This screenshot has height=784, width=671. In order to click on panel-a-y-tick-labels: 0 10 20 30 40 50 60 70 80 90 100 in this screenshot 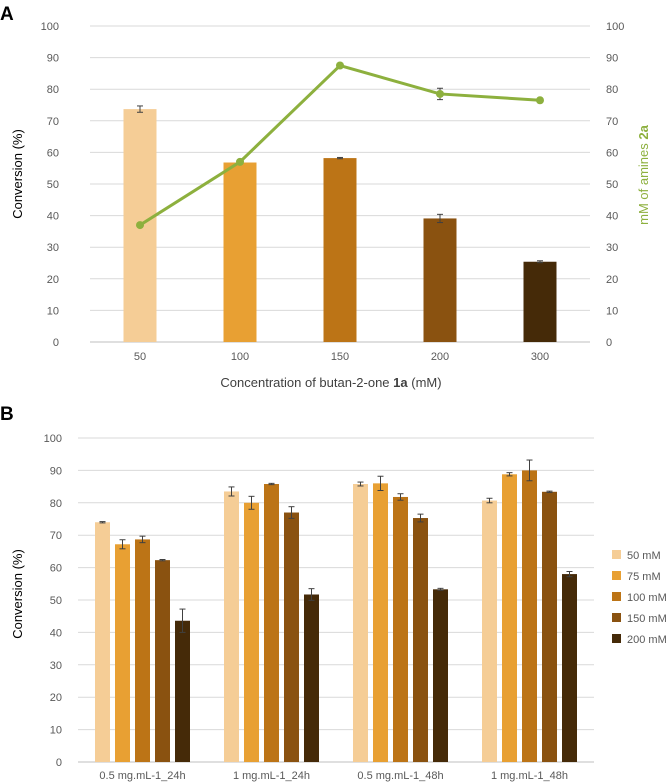, I will do `click(50, 185)`.